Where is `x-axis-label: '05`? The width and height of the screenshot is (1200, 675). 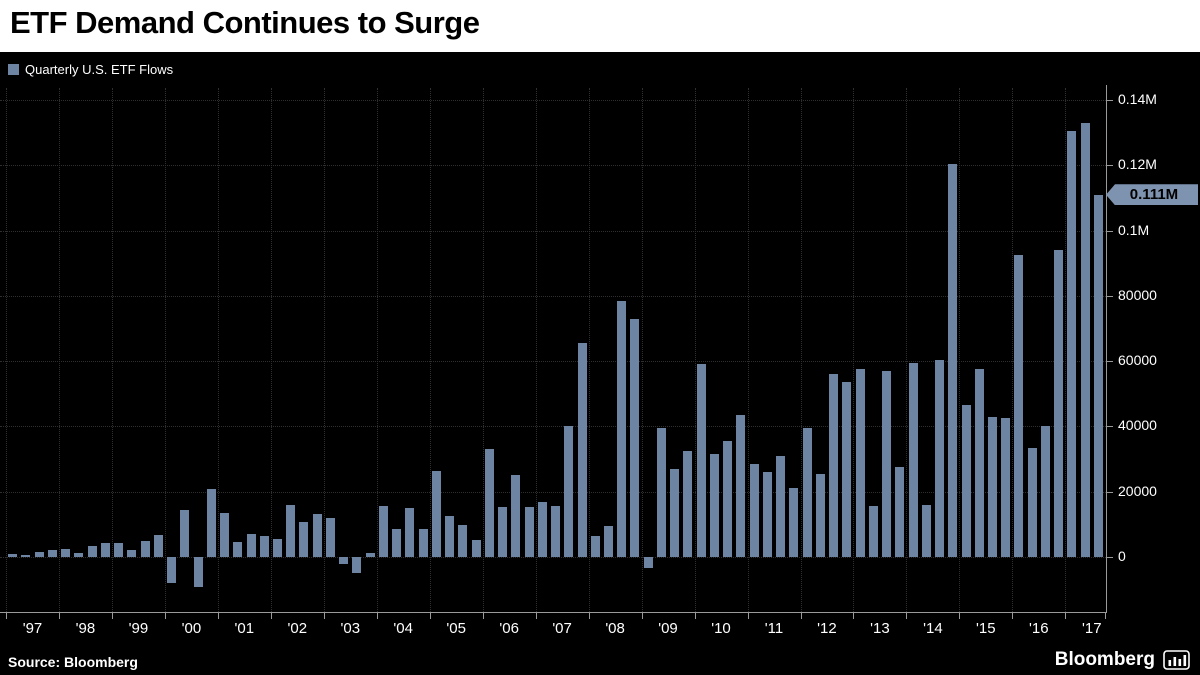
x-axis-label: '05 is located at coordinates (456, 628).